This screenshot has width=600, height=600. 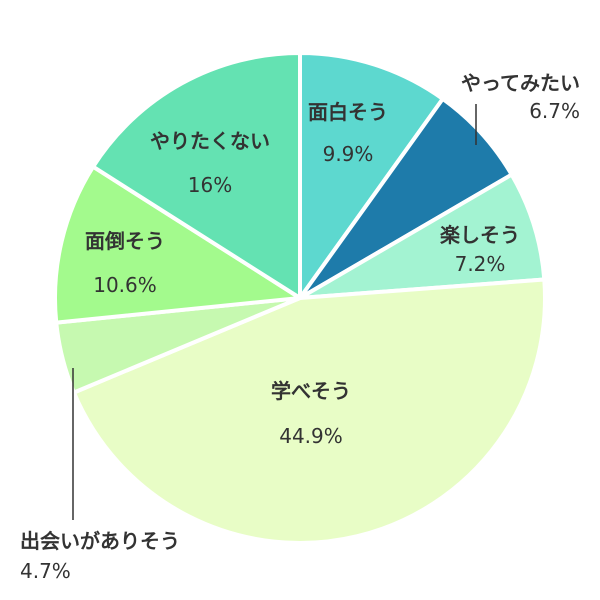 What do you see at coordinates (554, 111) in the screenshot?
I see `slice-value-yatte: 6.7%` at bounding box center [554, 111].